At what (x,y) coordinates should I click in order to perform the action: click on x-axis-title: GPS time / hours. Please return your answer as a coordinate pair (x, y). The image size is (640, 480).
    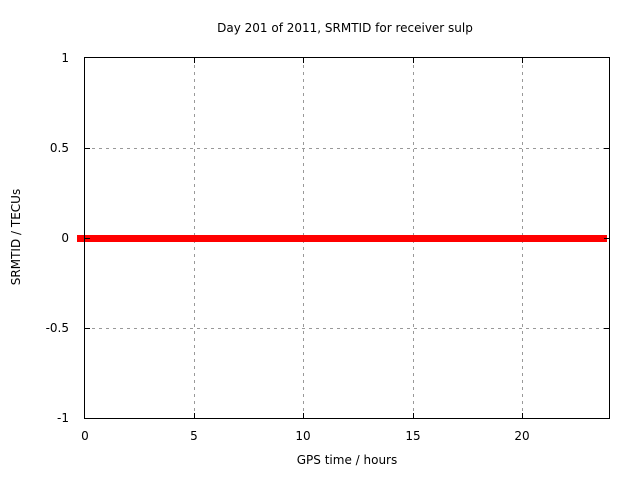
    Looking at the image, I should click on (347, 460).